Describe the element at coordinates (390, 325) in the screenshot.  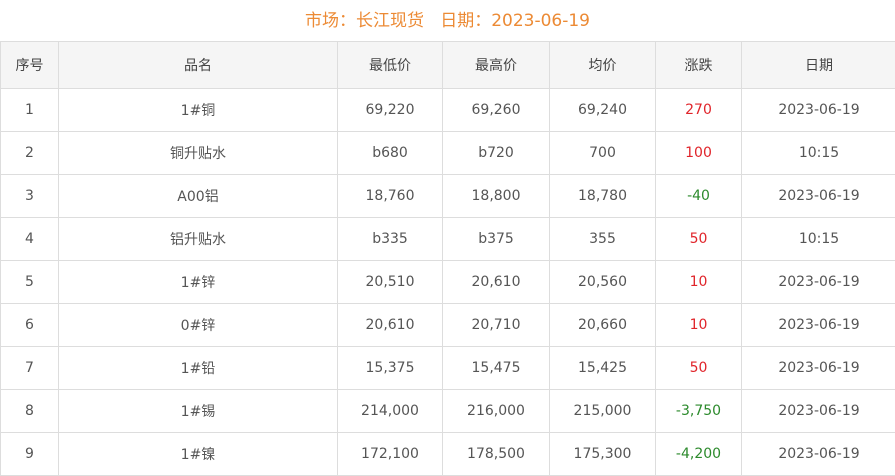
I see `cell-low: 20,610` at that location.